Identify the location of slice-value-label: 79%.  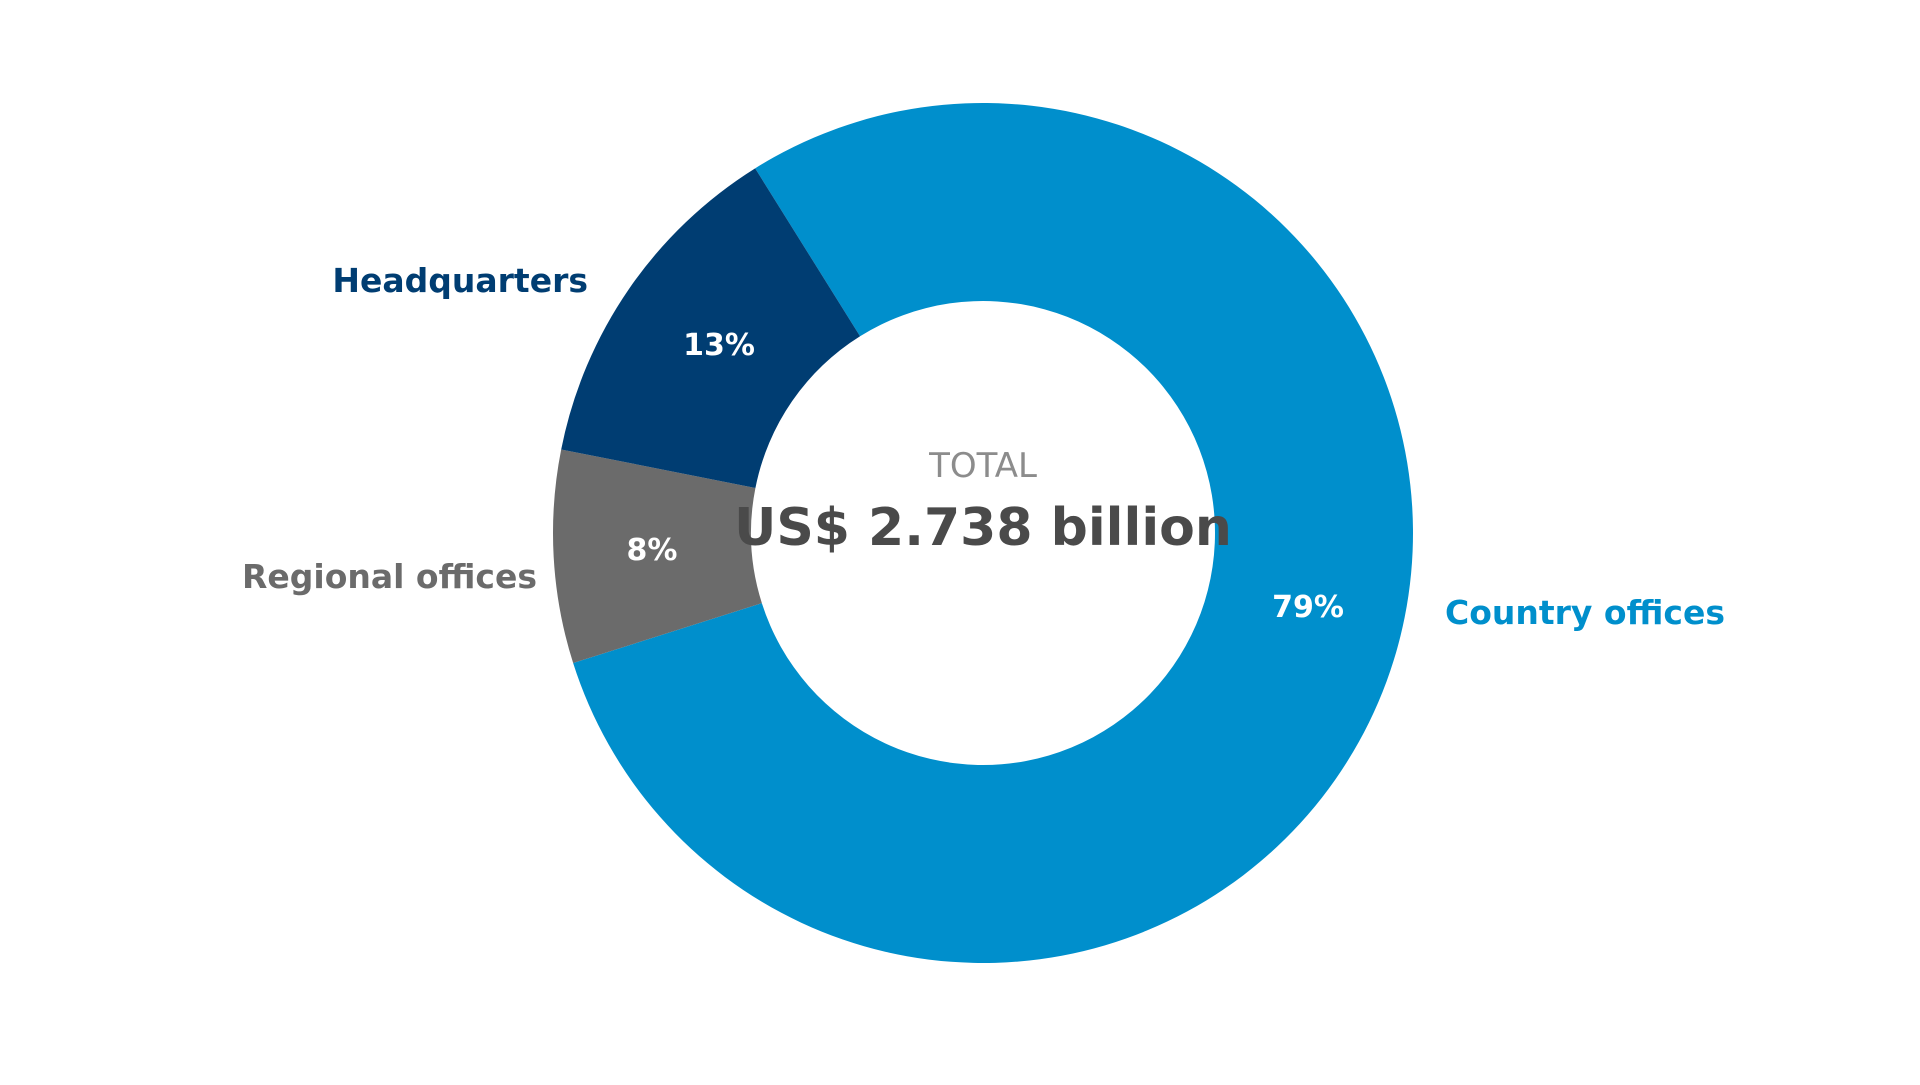
(1308, 607).